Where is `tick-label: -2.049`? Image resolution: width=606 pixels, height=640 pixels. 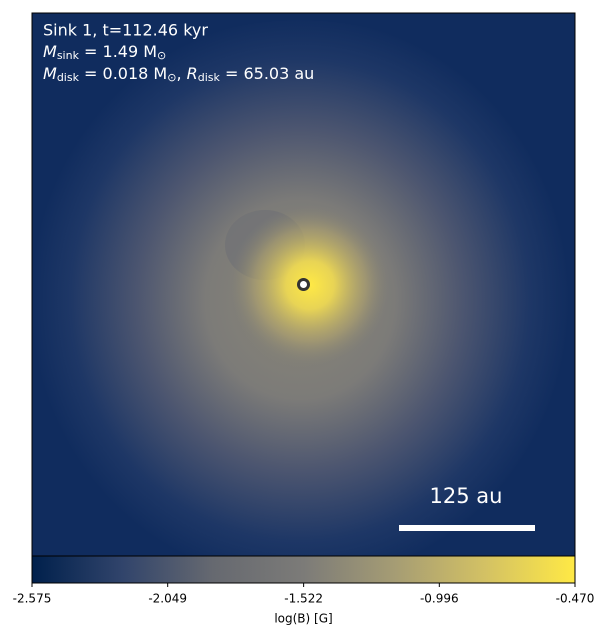 tick-label: -2.049 is located at coordinates (167, 599).